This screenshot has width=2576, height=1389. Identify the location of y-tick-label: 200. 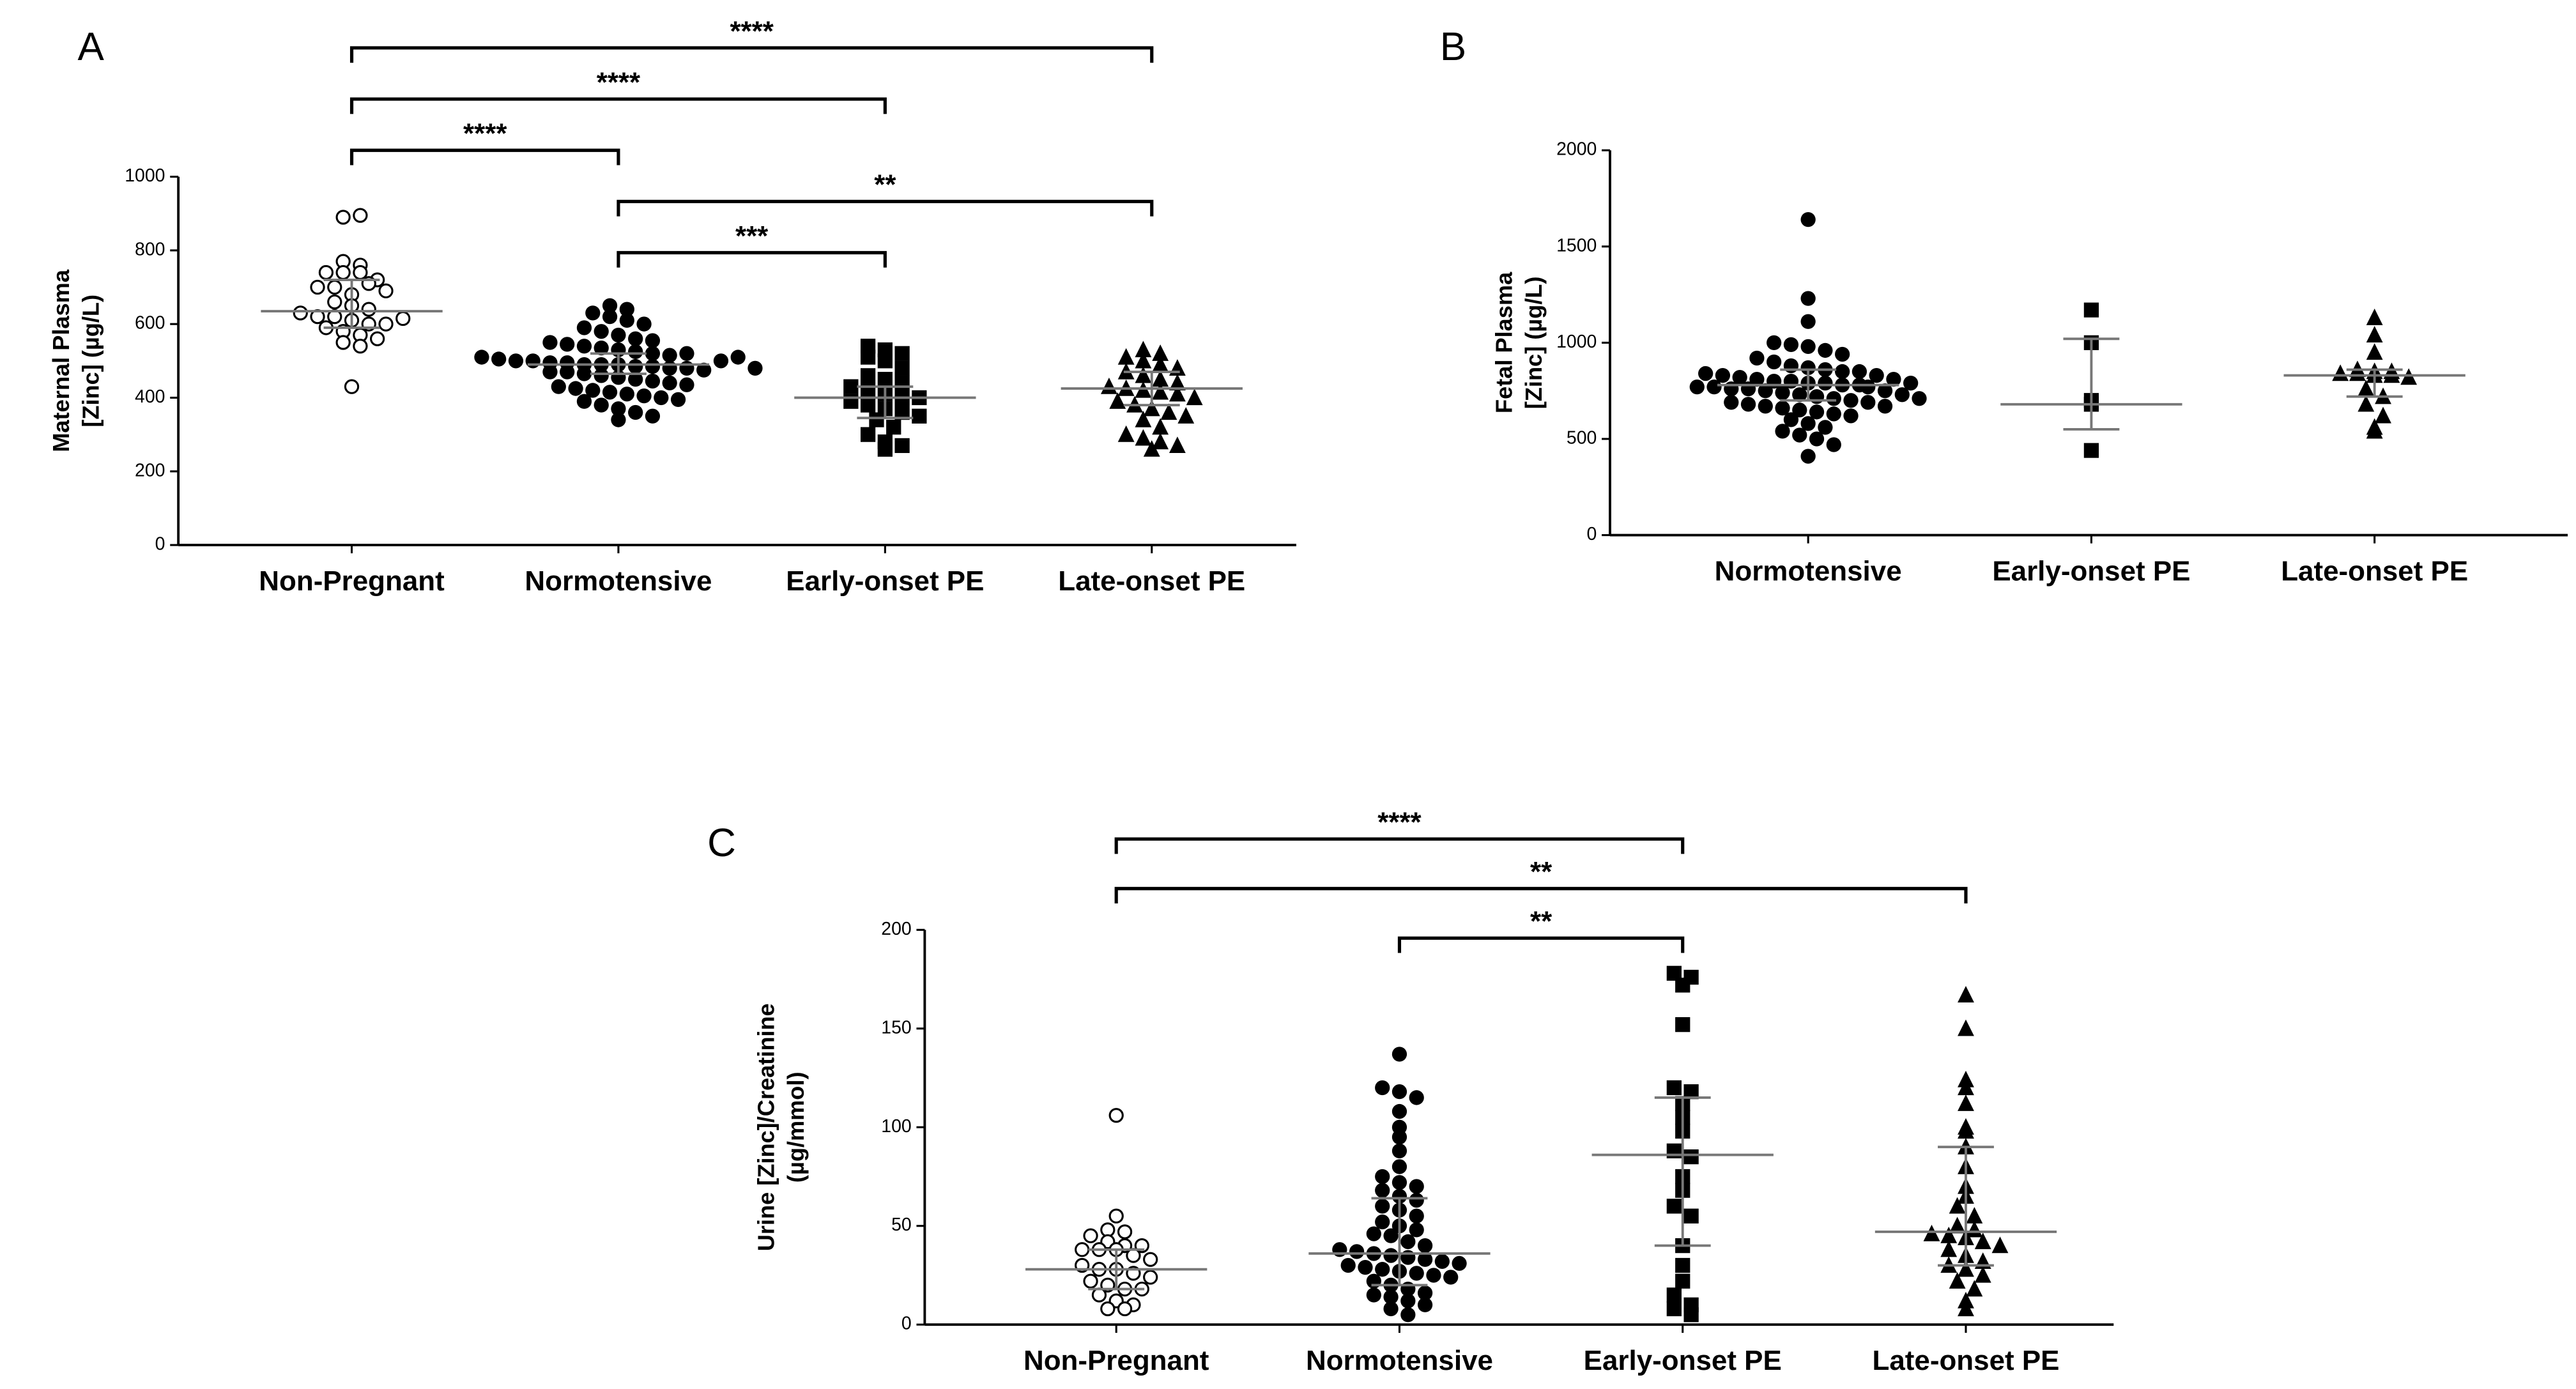
(896, 929).